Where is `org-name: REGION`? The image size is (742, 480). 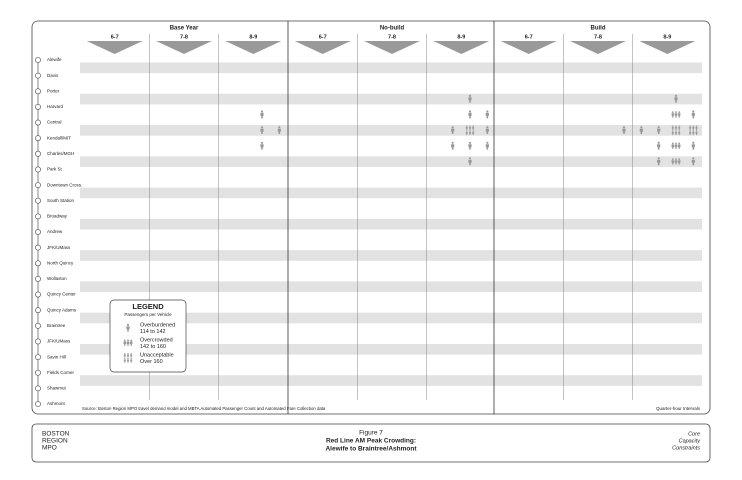 org-name: REGION is located at coordinates (55, 441).